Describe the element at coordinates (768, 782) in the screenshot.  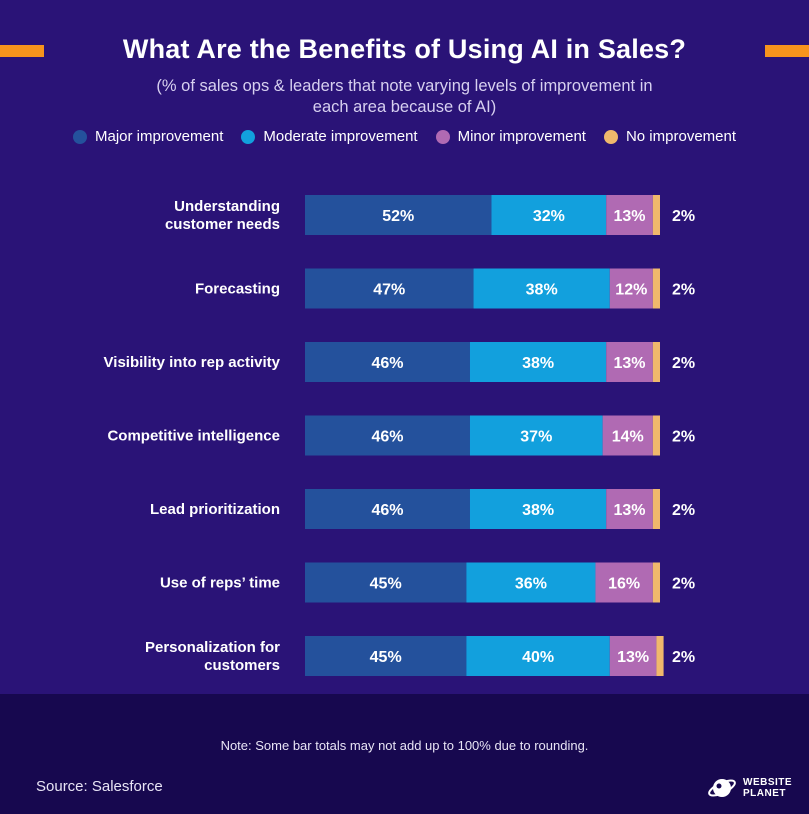
I see `logo-line-1: WEBSITE` at that location.